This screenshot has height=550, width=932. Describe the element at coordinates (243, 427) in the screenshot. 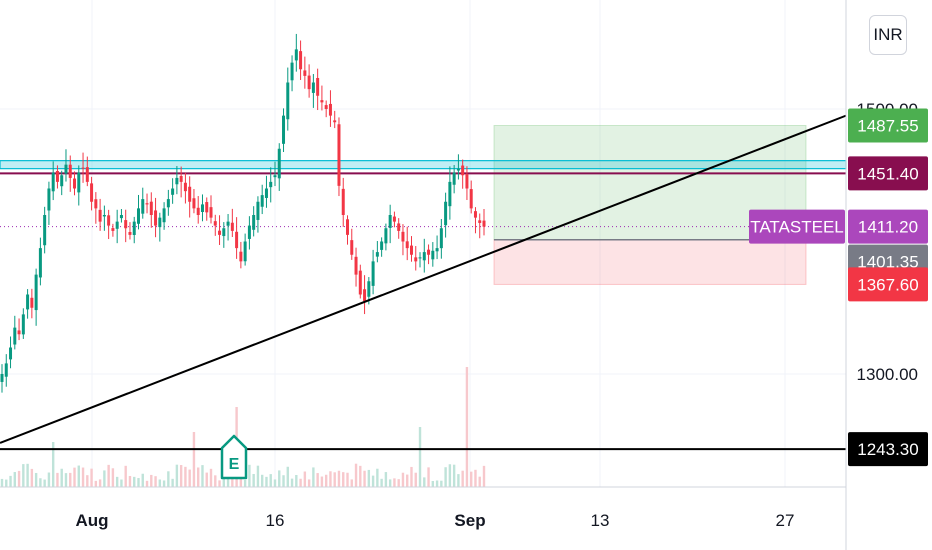

I see `volume-bars` at that location.